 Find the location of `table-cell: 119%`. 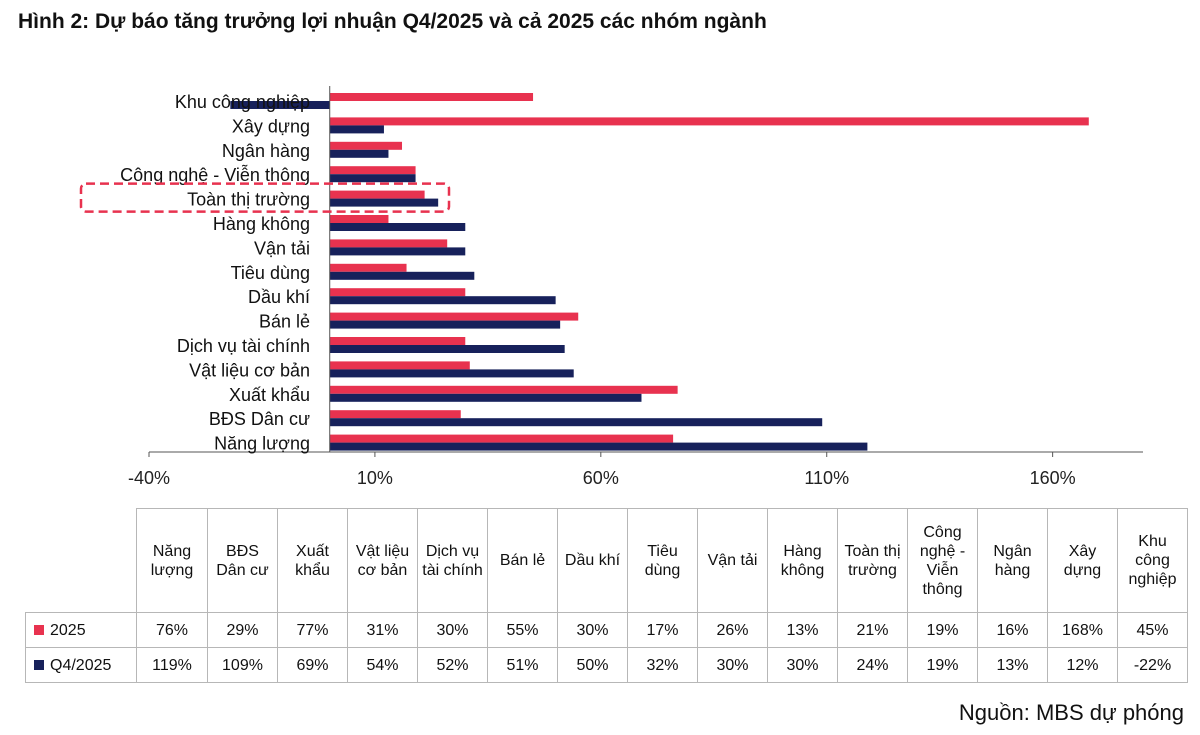

table-cell: 119% is located at coordinates (172, 665).